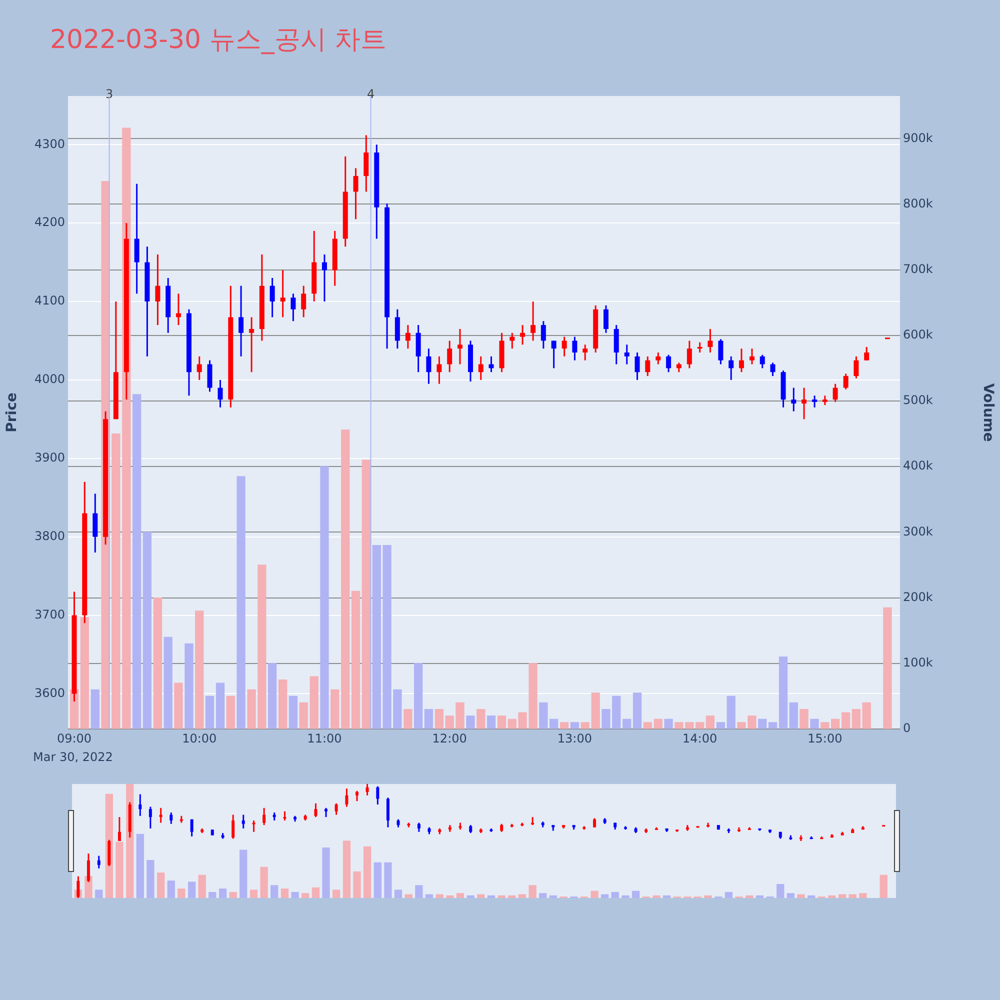 The width and height of the screenshot is (1000, 1000). What do you see at coordinates (49, 222) in the screenshot?
I see `y-tick-label: 4200` at bounding box center [49, 222].